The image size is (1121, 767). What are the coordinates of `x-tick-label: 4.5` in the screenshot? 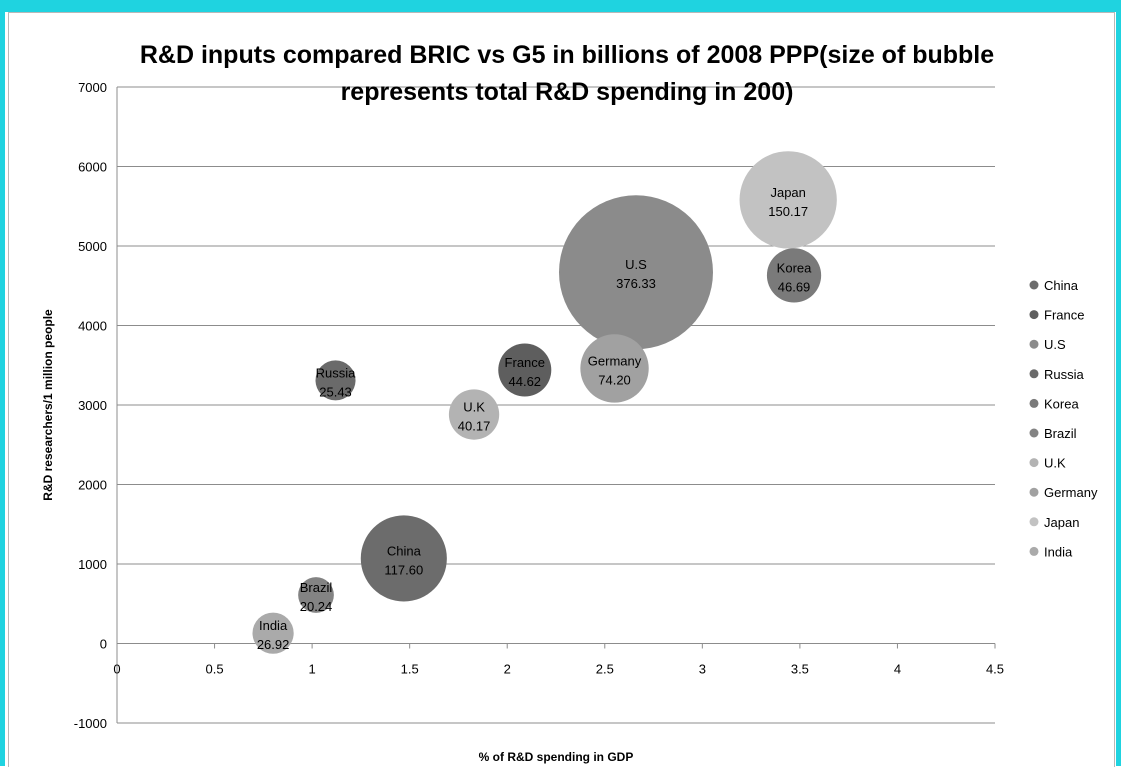 It's located at (995, 669).